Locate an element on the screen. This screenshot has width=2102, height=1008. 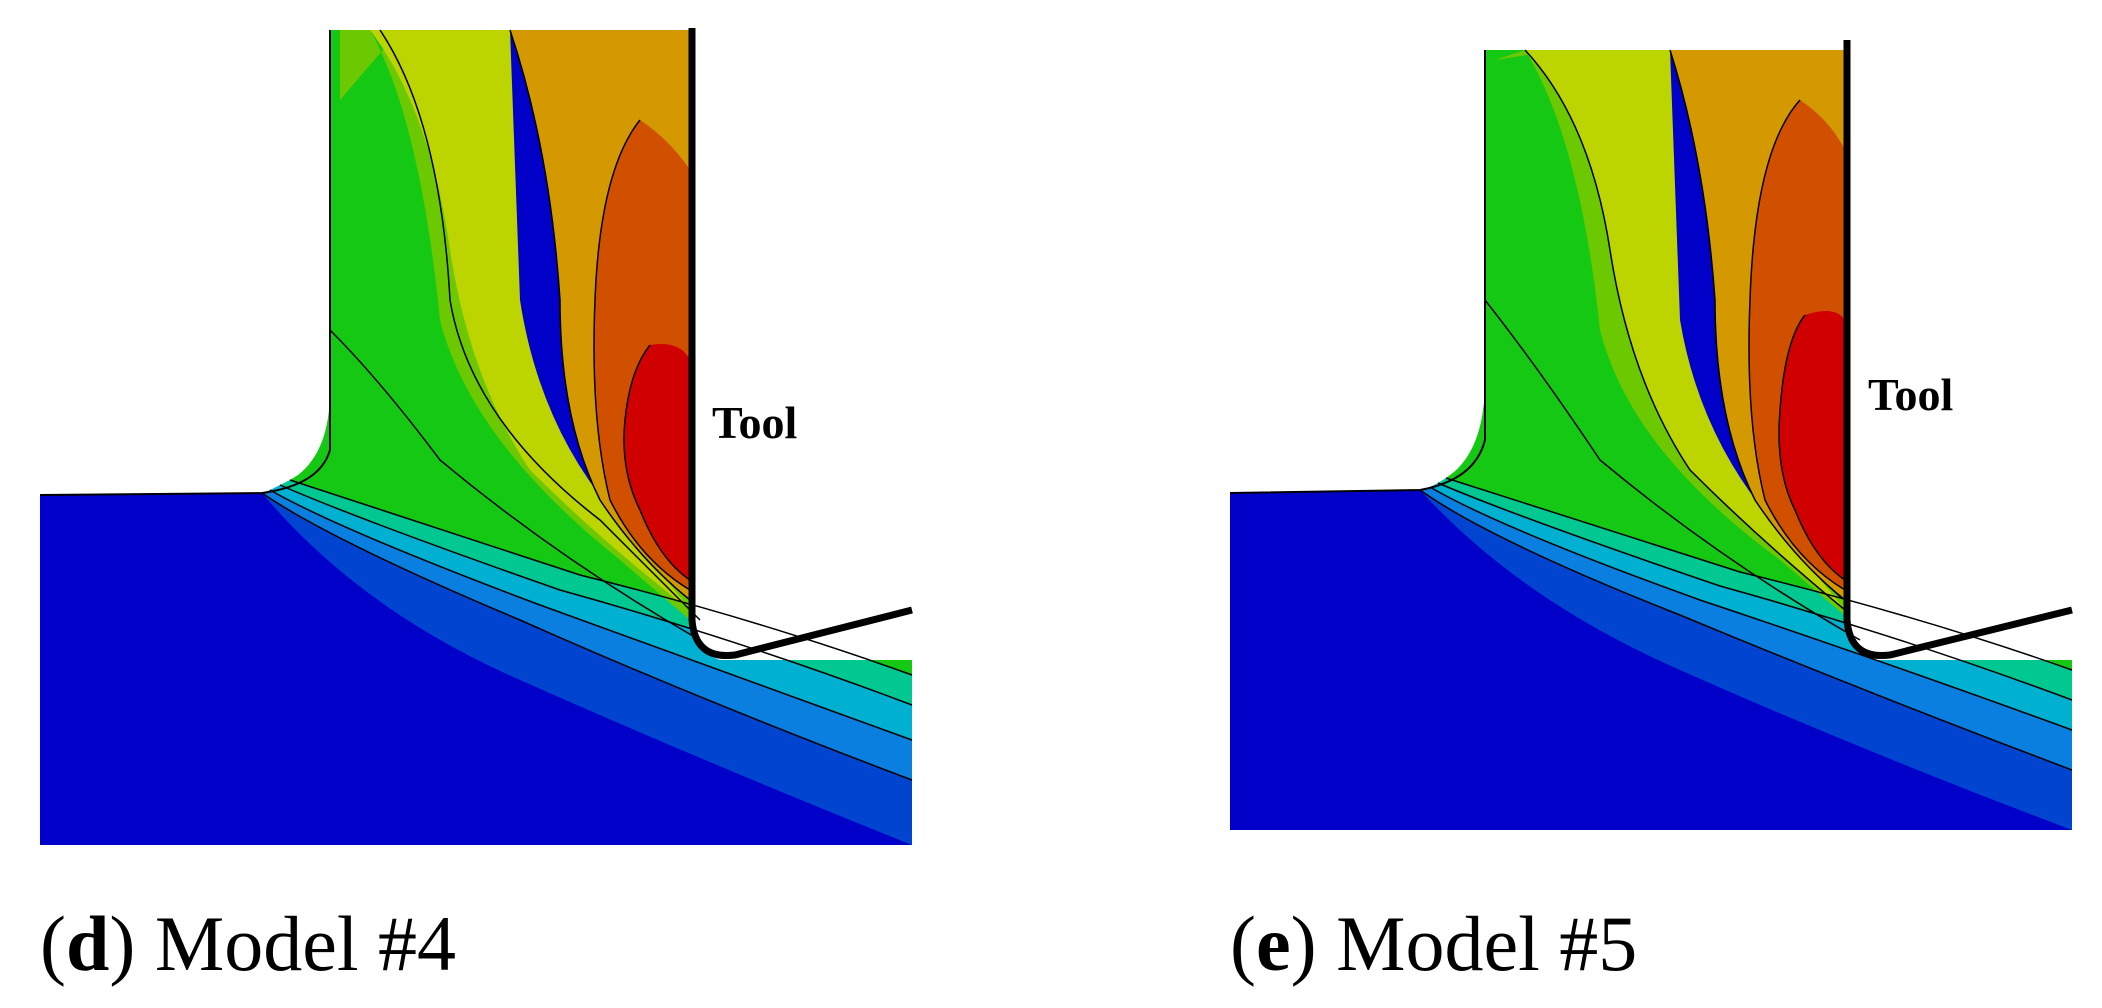
caption-text: Model #4 is located at coordinates (305, 943).